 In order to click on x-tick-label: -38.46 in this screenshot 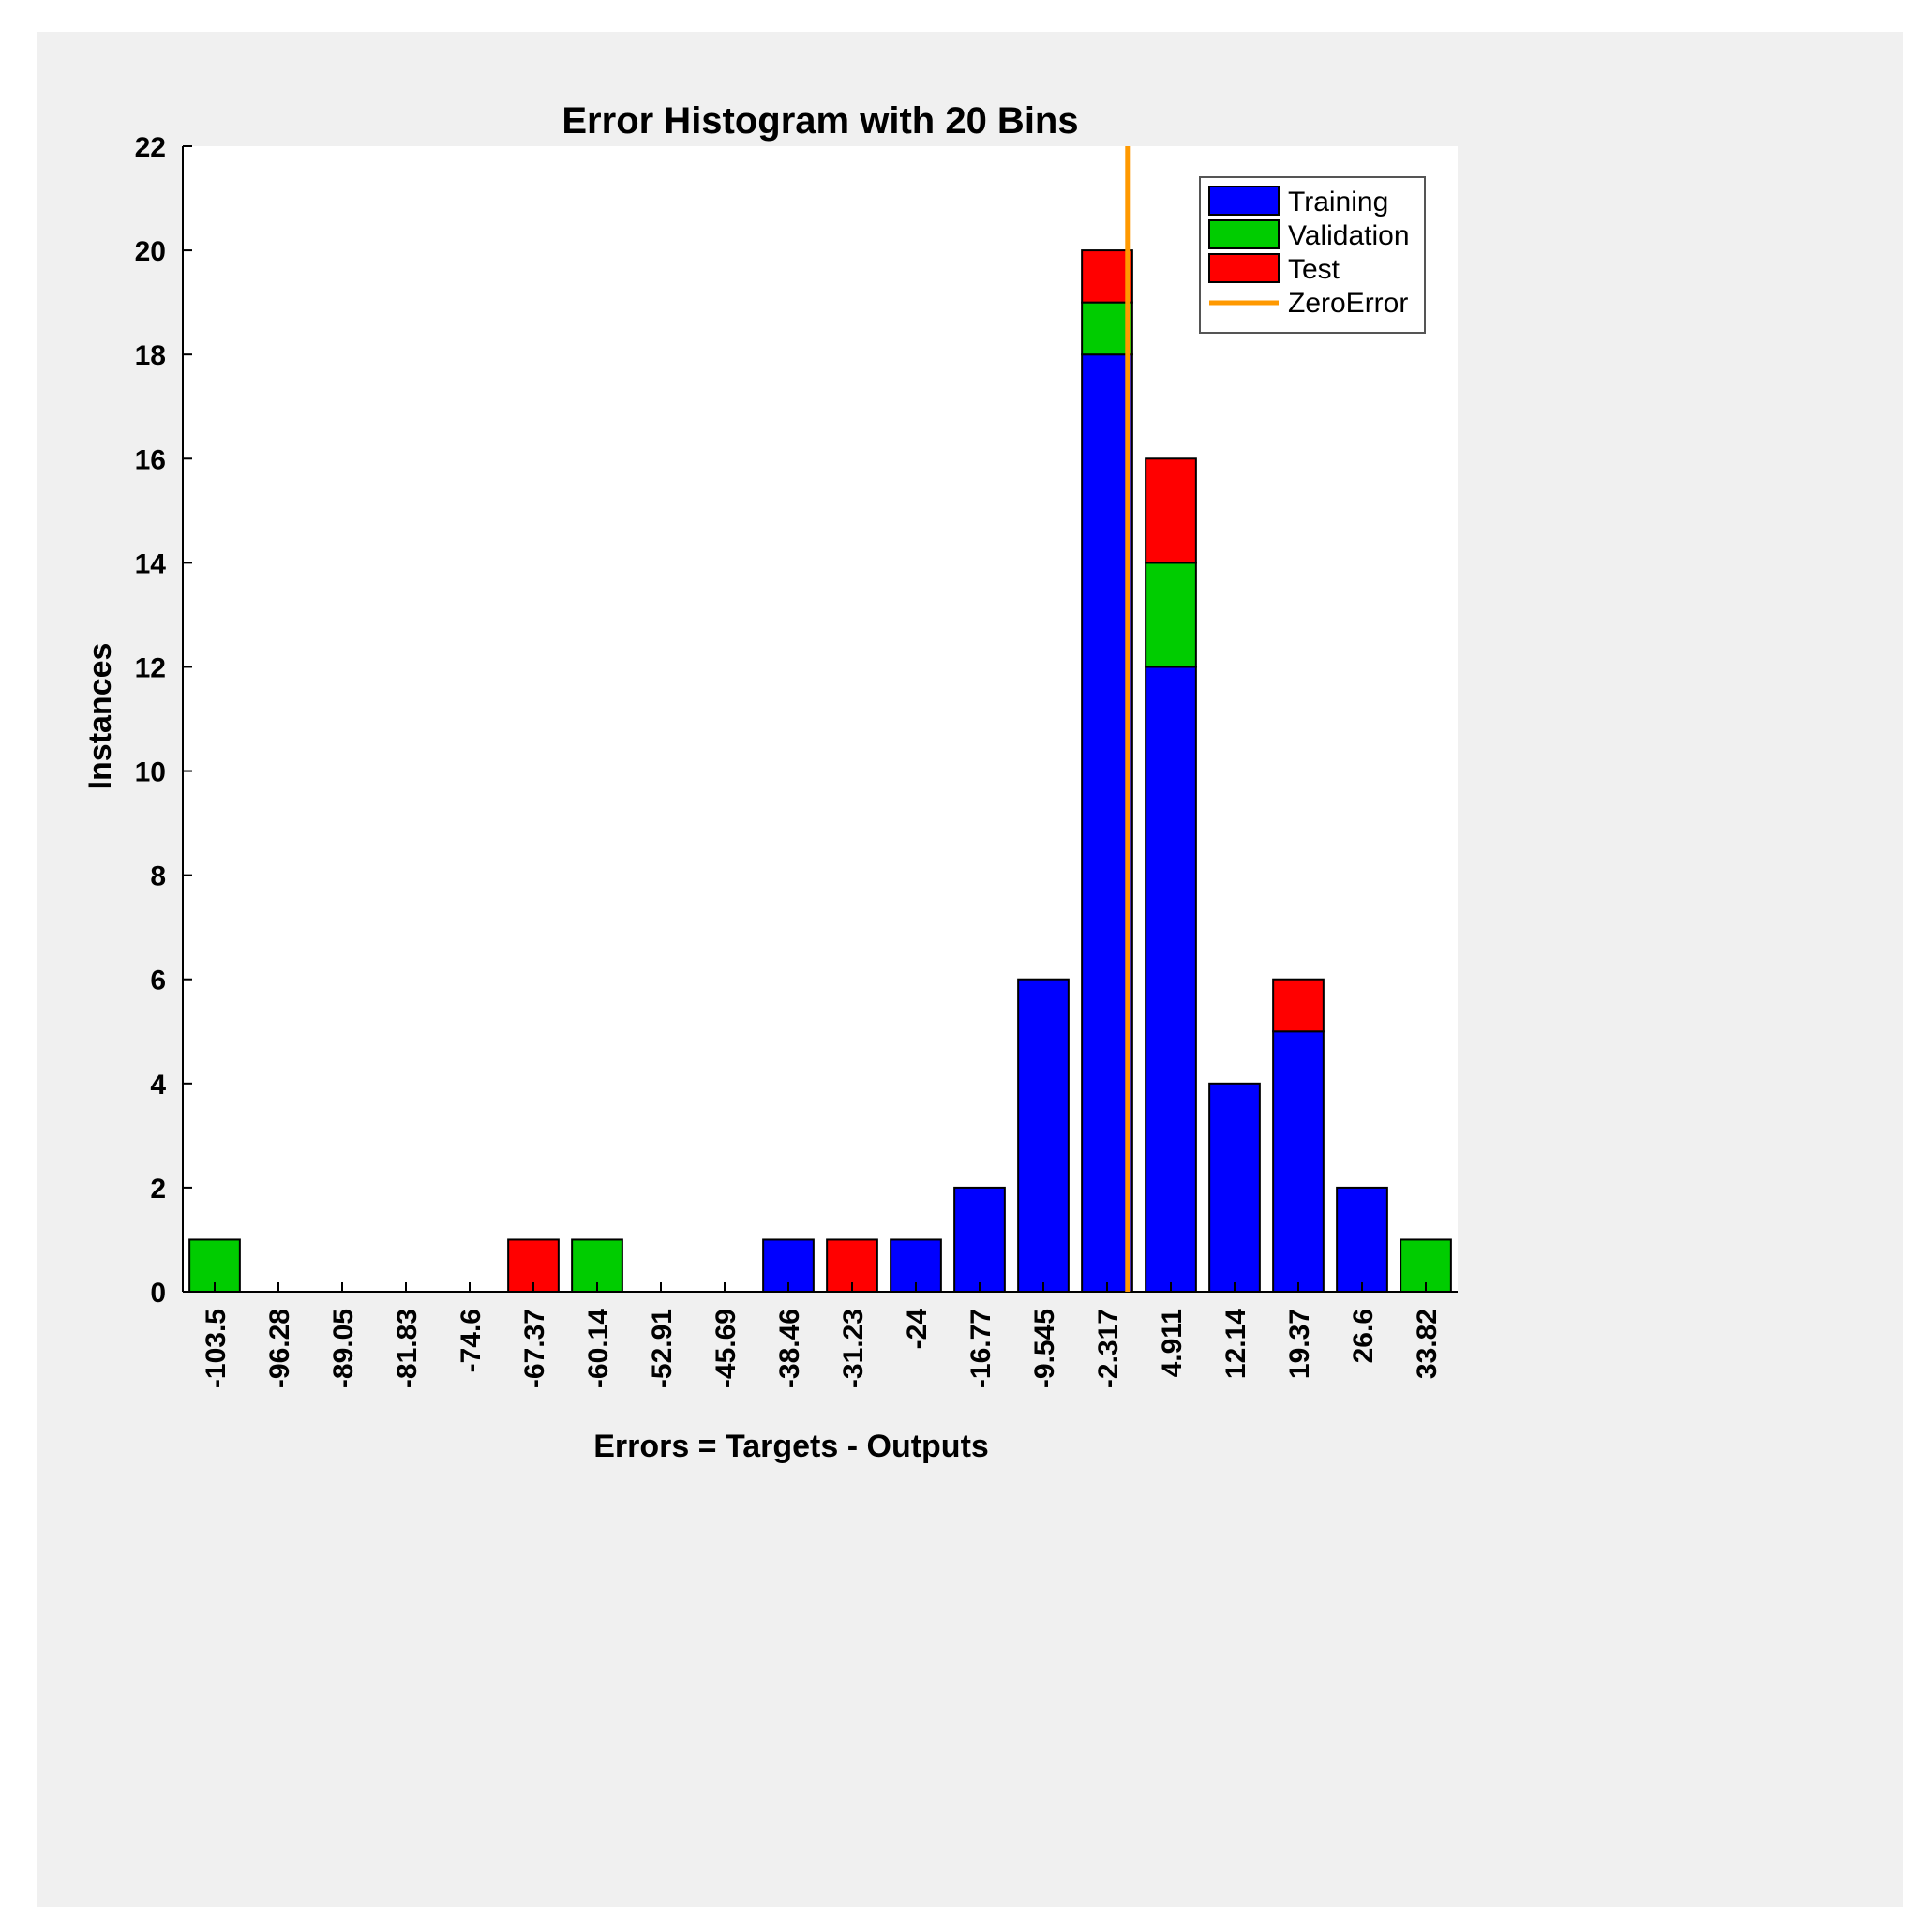, I will do `click(790, 1349)`.